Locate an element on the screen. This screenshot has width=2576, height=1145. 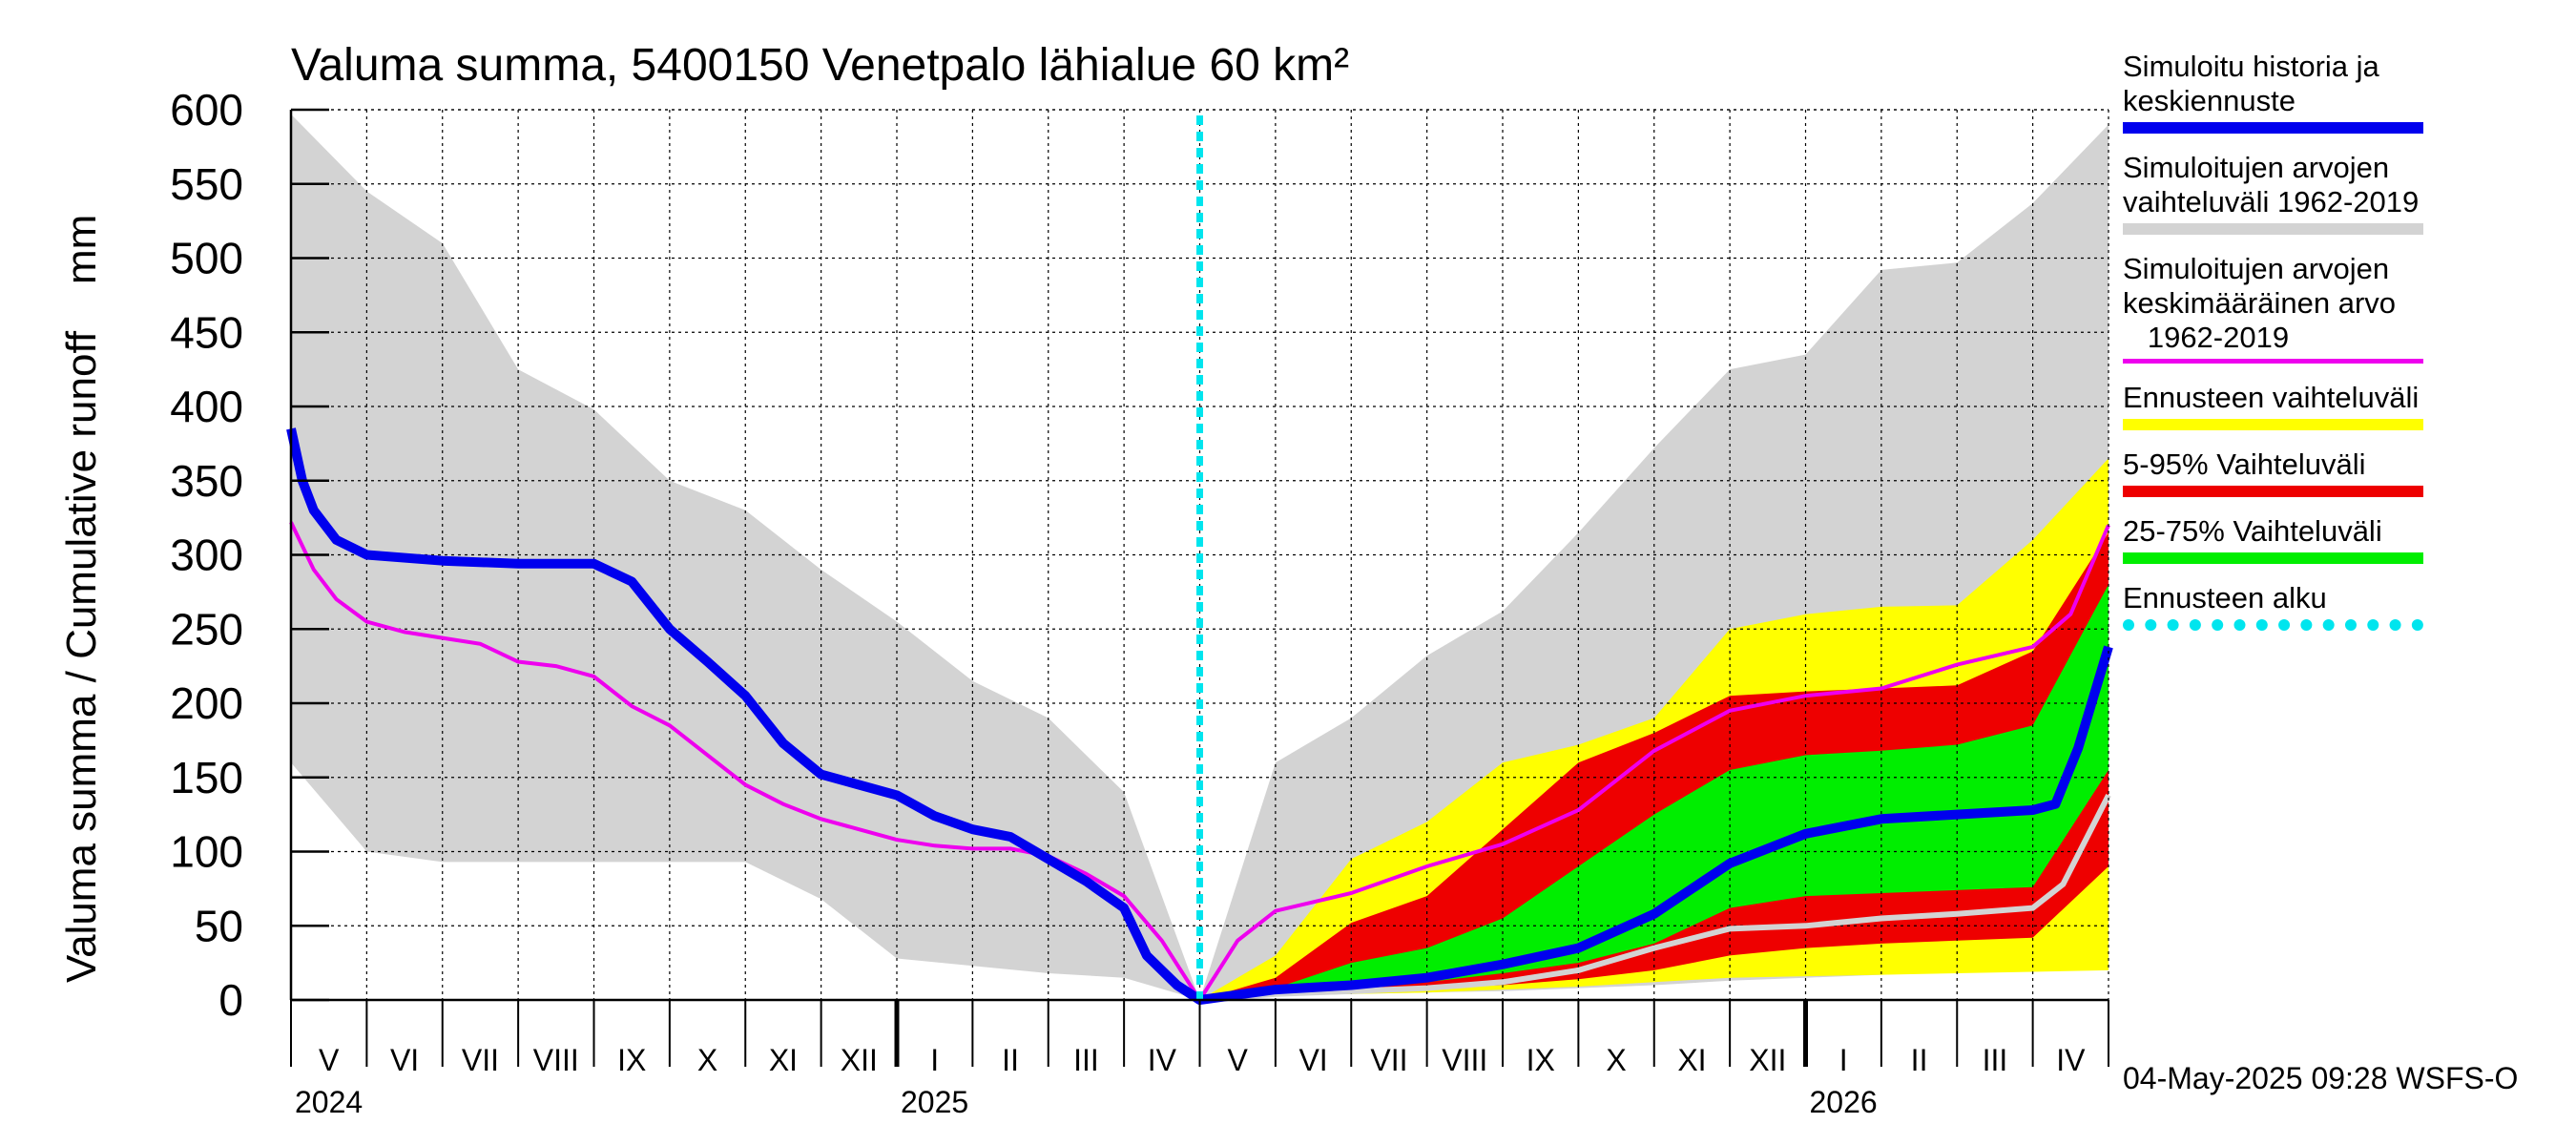
legend-label: Ennusteen alku is located at coordinates (2225, 598).